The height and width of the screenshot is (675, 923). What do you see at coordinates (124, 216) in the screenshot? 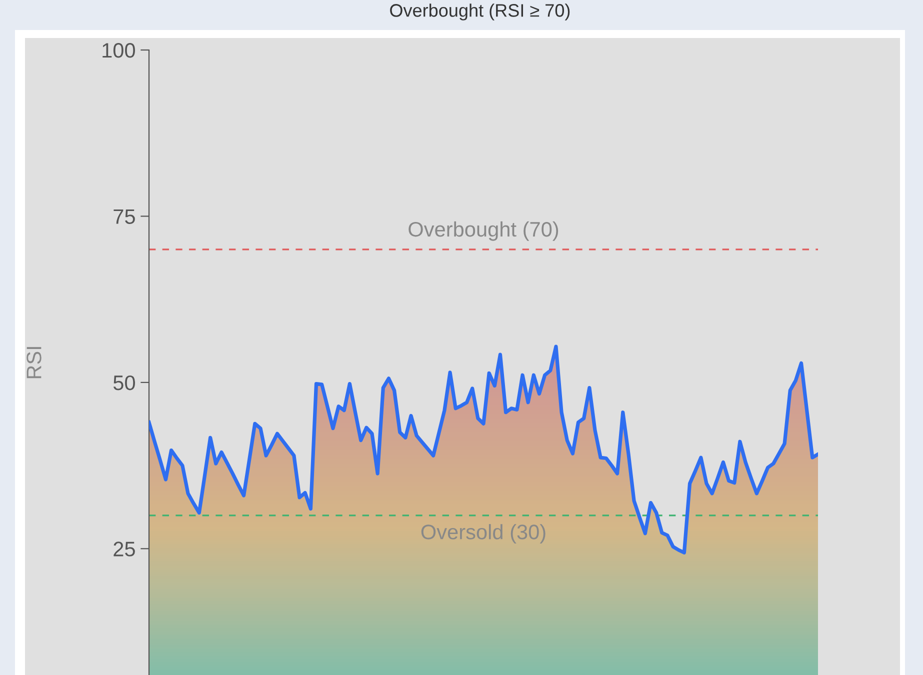
I see `y-tick-label: 75` at bounding box center [124, 216].